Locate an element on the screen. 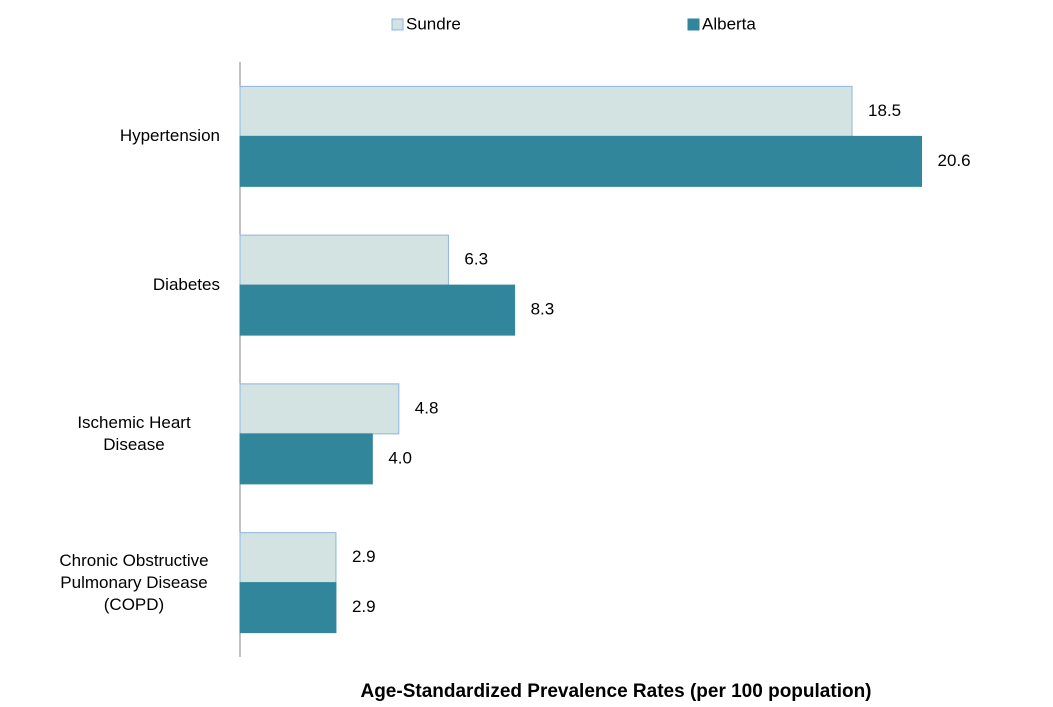  category-label-box: Ischemic Heart Disease is located at coordinates (134, 434).